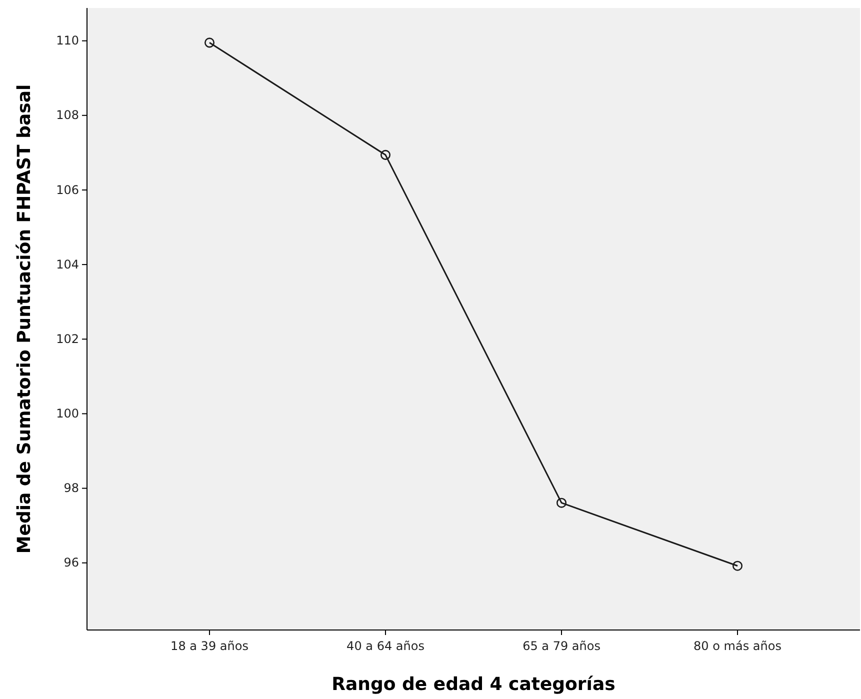  I want to click on y-tick-label: 102, so click(67, 339).